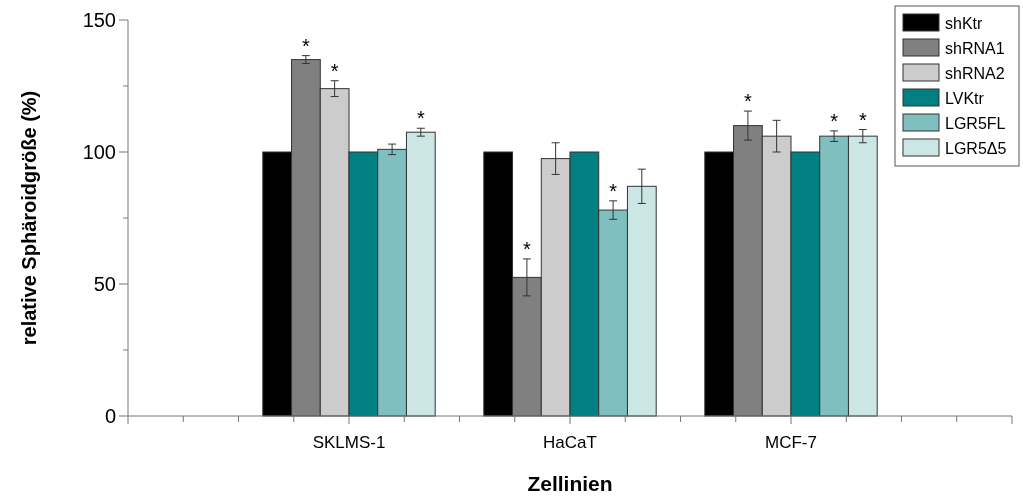 The image size is (1023, 497). Describe the element at coordinates (976, 148) in the screenshot. I see `legend-label: LGR5Δ5` at that location.